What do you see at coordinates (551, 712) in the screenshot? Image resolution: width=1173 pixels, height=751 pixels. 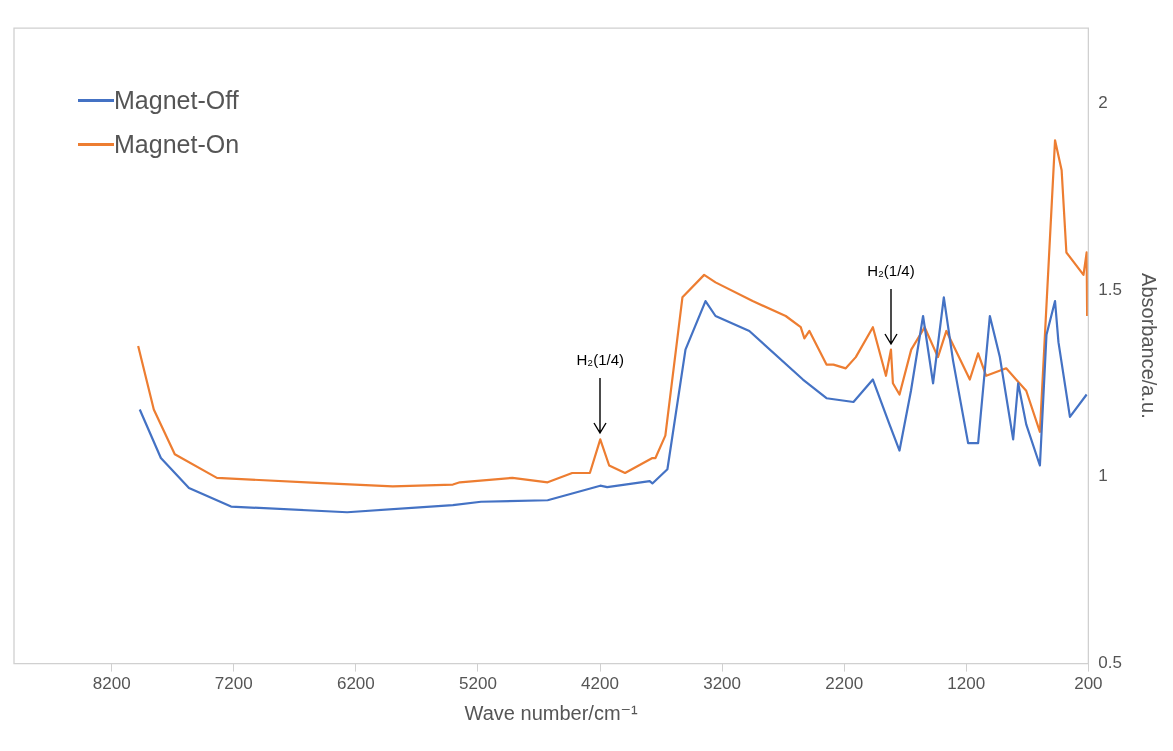 I see `x-axis-title: Wave number/cm⁻¹` at bounding box center [551, 712].